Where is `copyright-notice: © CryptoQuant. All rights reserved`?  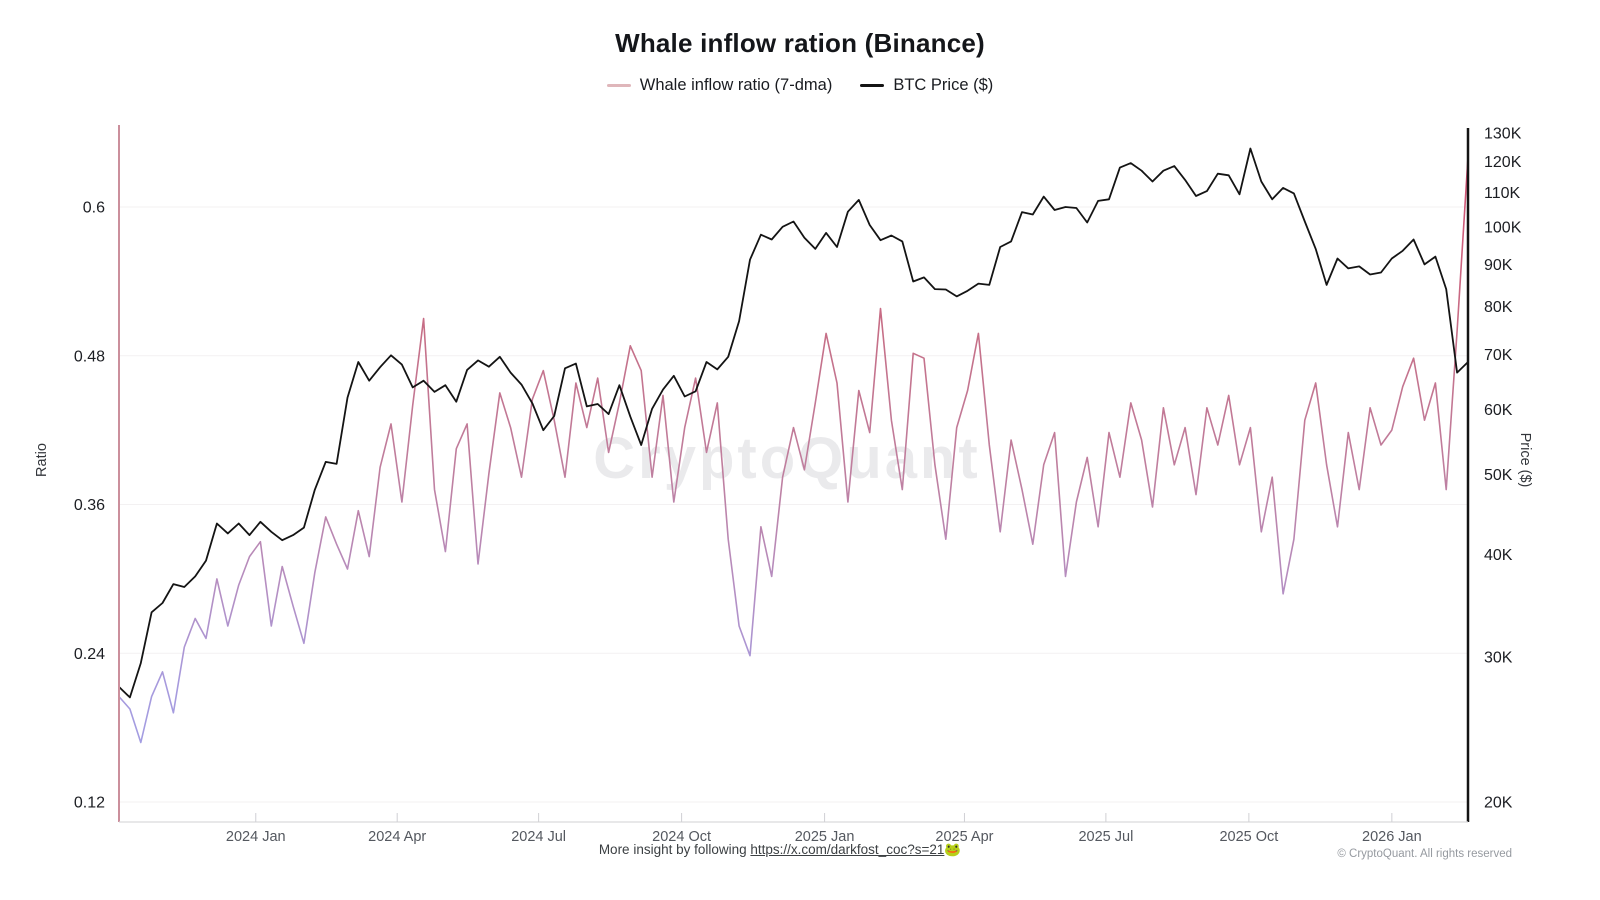 copyright-notice: © CryptoQuant. All rights reserved is located at coordinates (1424, 854).